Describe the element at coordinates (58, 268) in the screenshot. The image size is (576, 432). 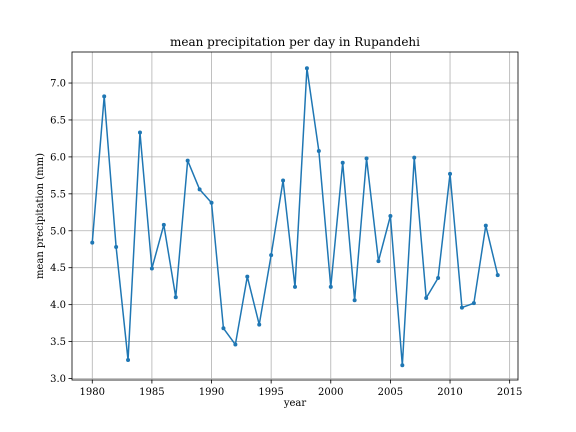
I see `y-tick-label: 4.5` at that location.